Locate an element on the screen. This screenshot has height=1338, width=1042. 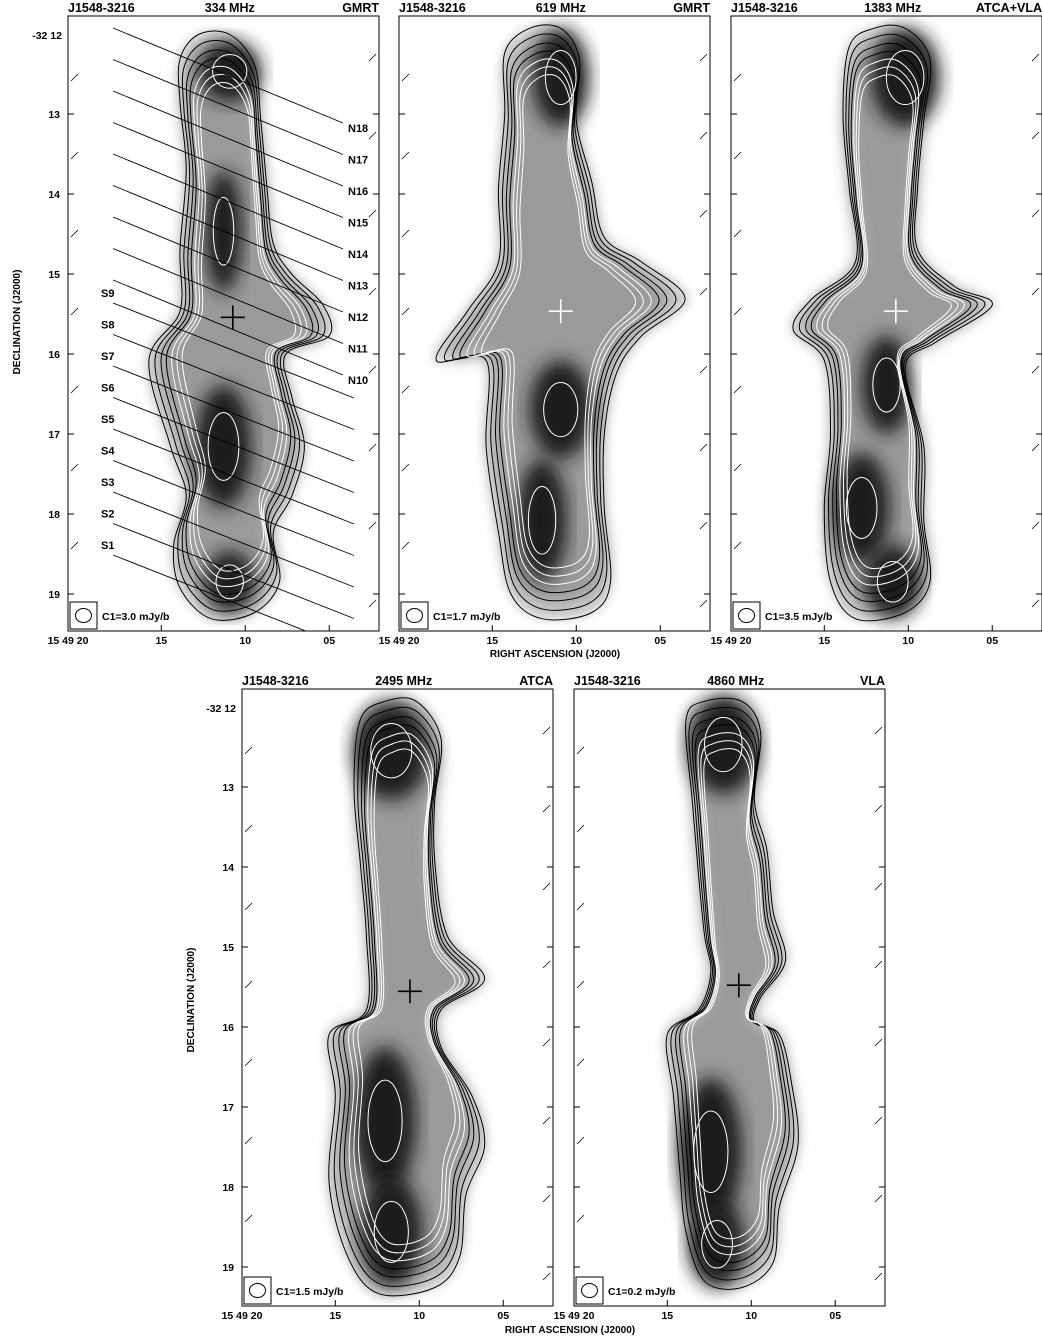
slice-label: S7 is located at coordinates (107, 357).